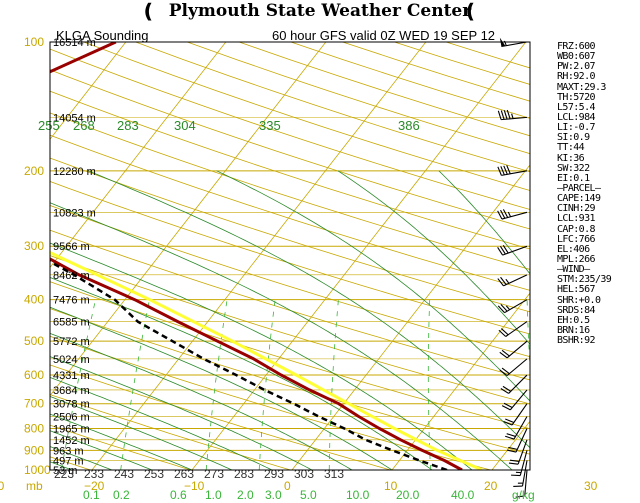 This screenshot has height=503, width=640. I want to click on parameter-line: BSHR:92, so click(576, 341).